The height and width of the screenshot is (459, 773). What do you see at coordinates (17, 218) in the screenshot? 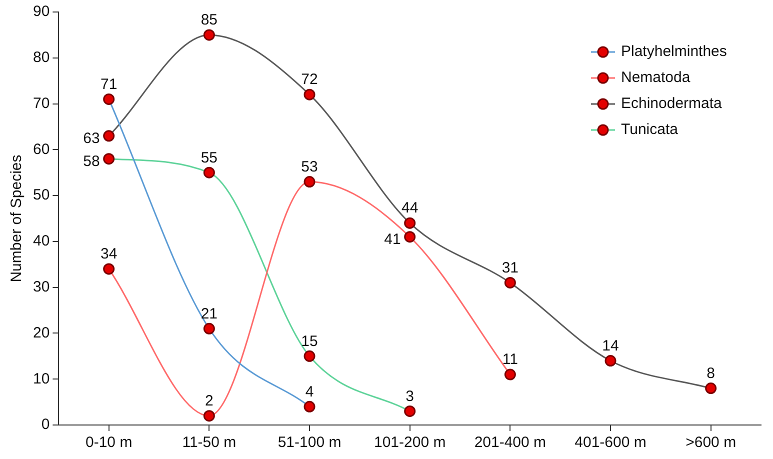
I see `y-axis-title: Number of Species` at bounding box center [17, 218].